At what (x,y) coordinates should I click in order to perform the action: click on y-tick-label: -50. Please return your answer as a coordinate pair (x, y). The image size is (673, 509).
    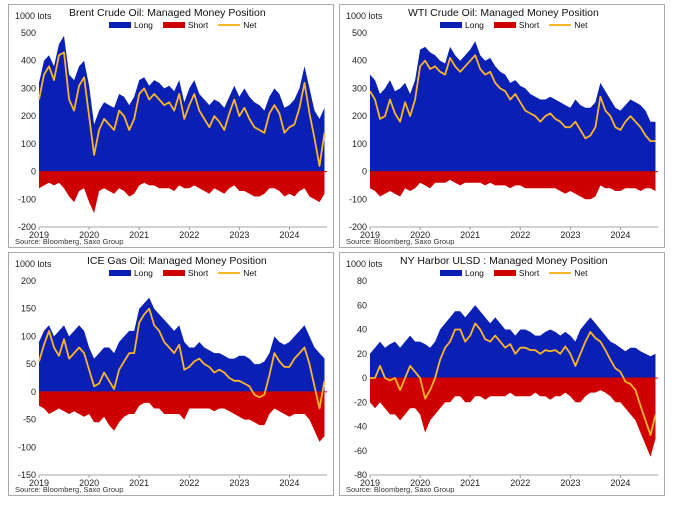
    Looking at the image, I should click on (29, 420).